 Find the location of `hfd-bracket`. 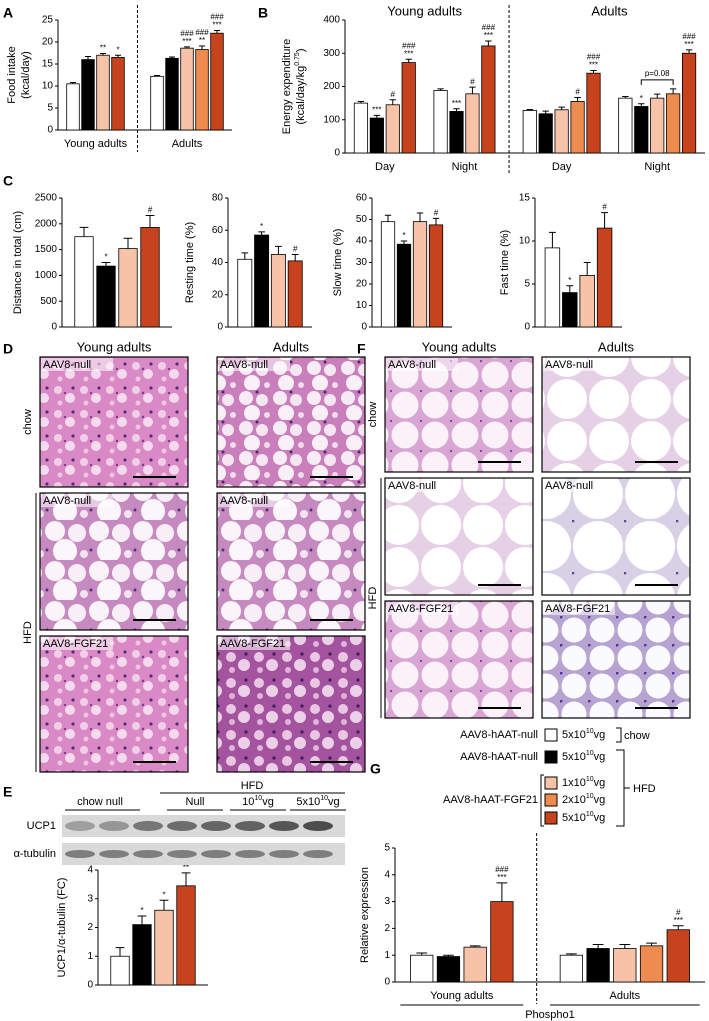

hfd-bracket is located at coordinates (623, 788).